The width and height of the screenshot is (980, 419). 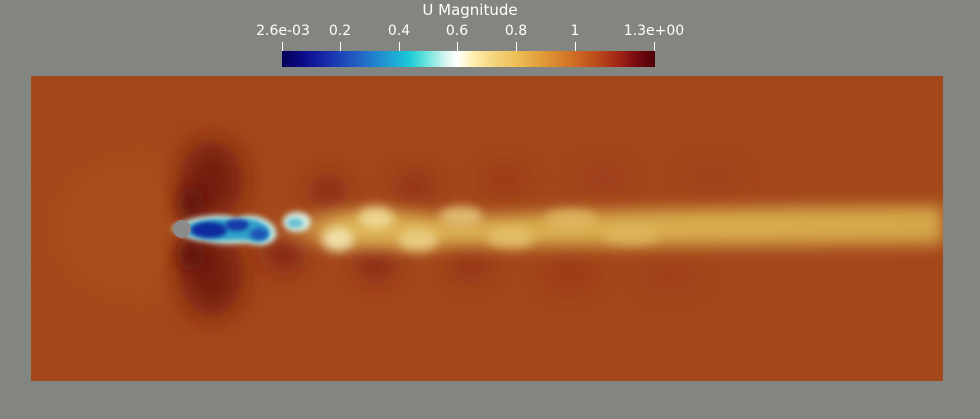 I want to click on tick-label-0-8: 0.8, so click(x=516, y=31).